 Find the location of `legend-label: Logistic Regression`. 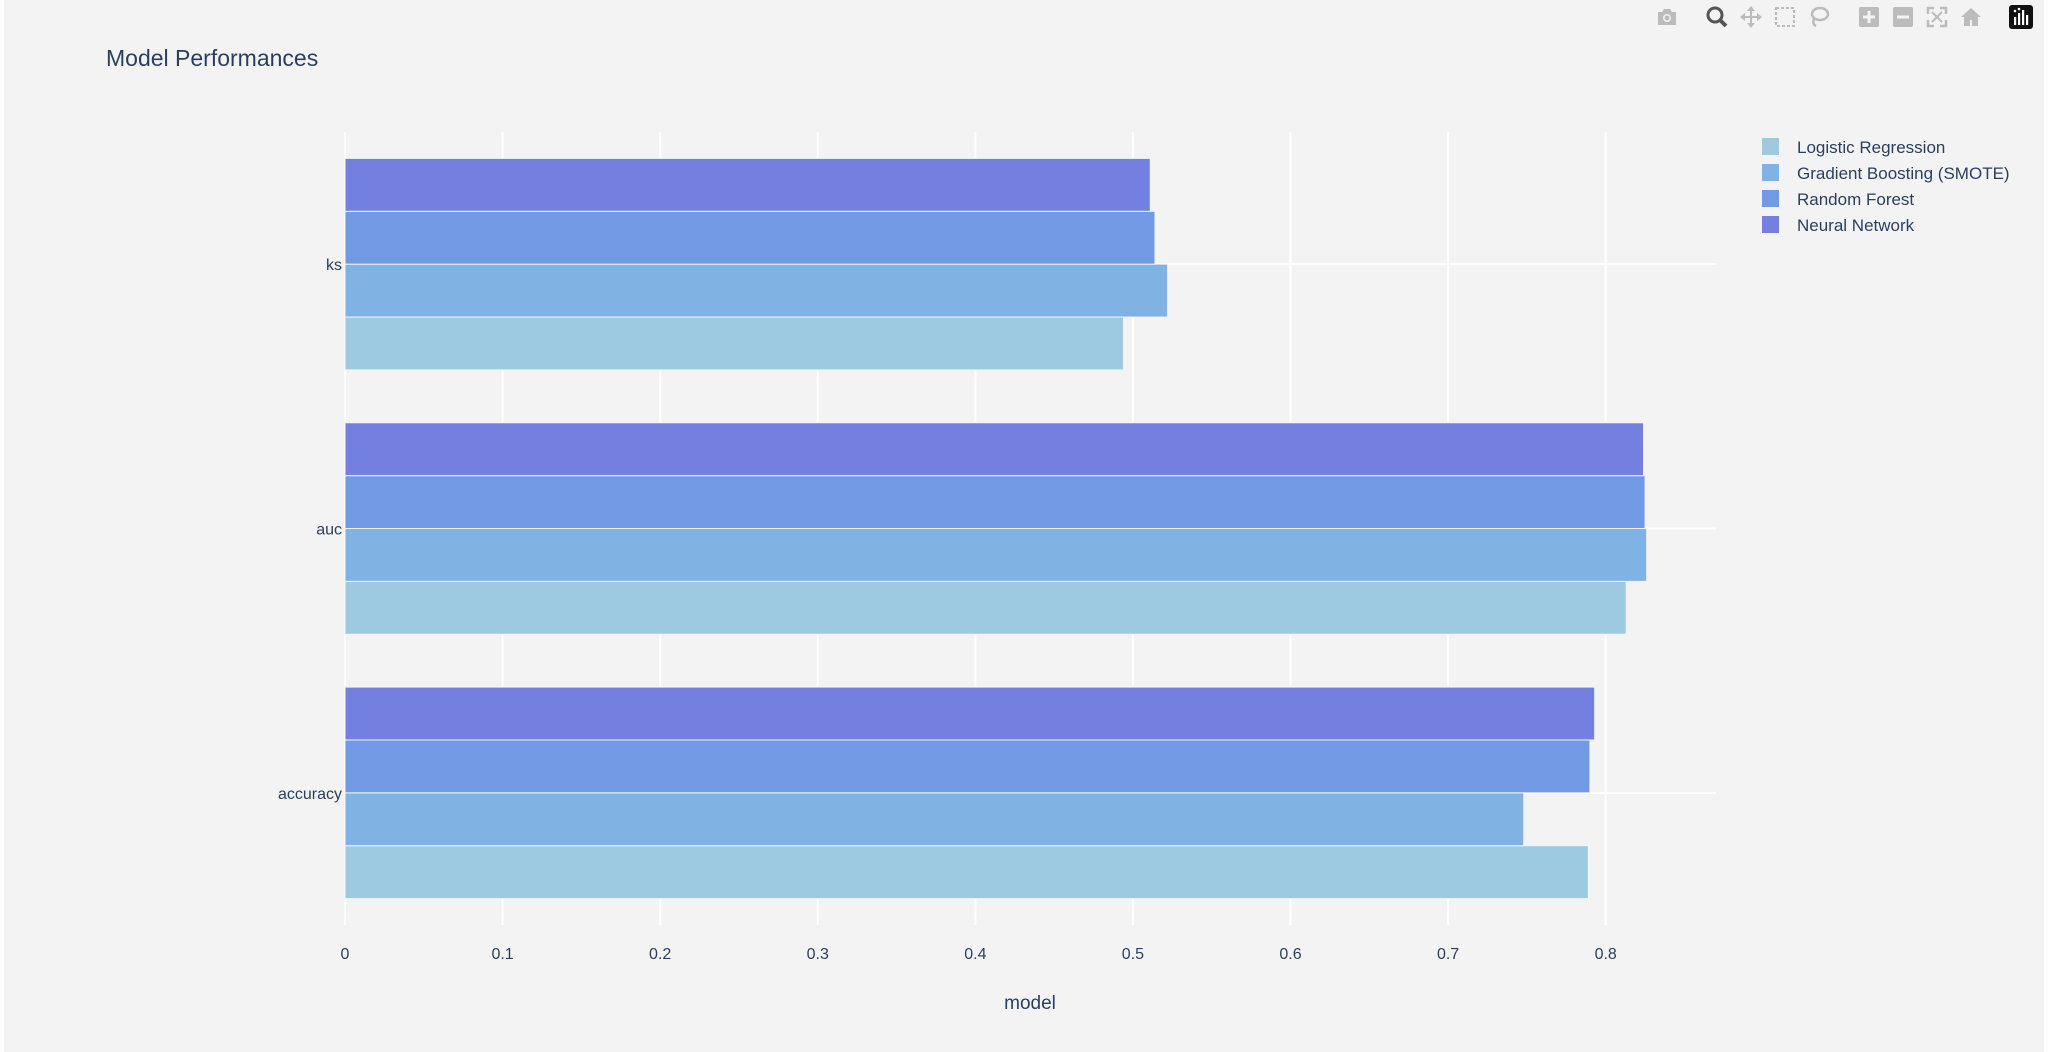

legend-label: Logistic Regression is located at coordinates (1871, 147).